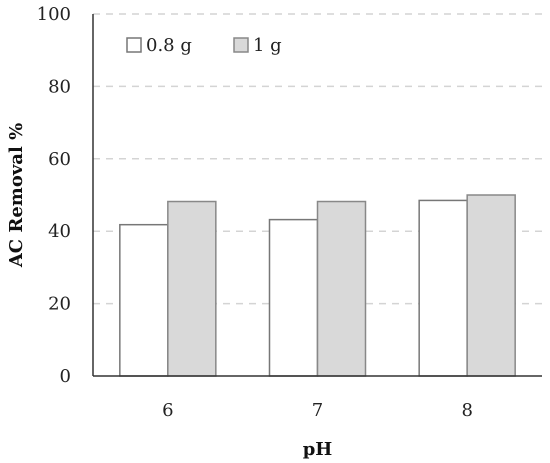 The width and height of the screenshot is (550, 463). I want to click on y-axis-title: AC Removal %, so click(16, 195).